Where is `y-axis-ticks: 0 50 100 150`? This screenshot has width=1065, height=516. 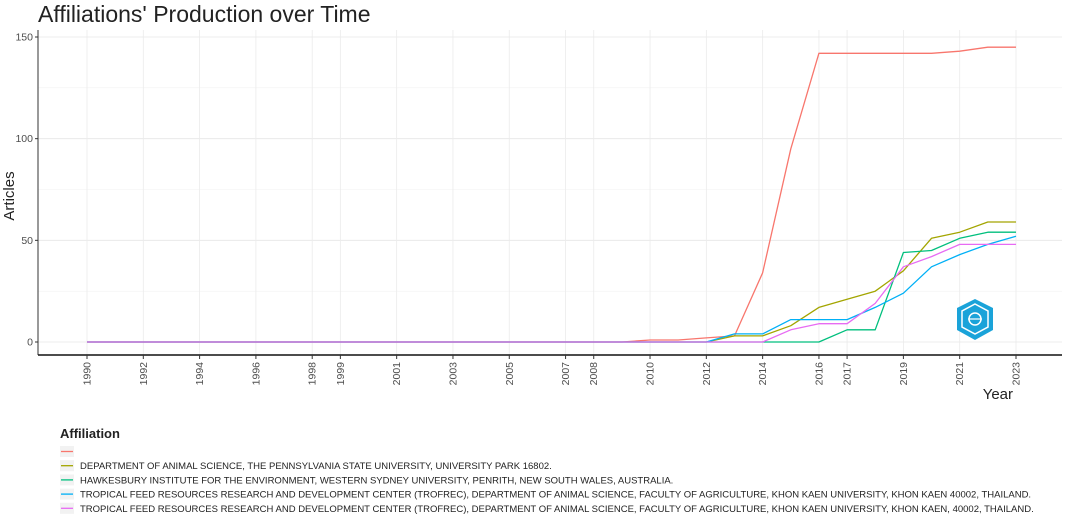
y-axis-ticks: 0 50 100 150 is located at coordinates (26, 190).